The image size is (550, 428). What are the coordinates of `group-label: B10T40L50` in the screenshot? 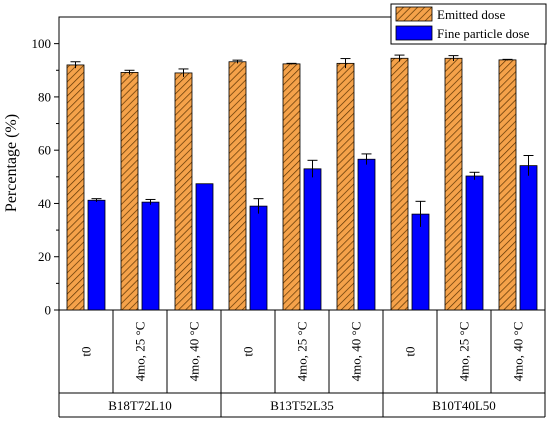 It's located at (464, 405).